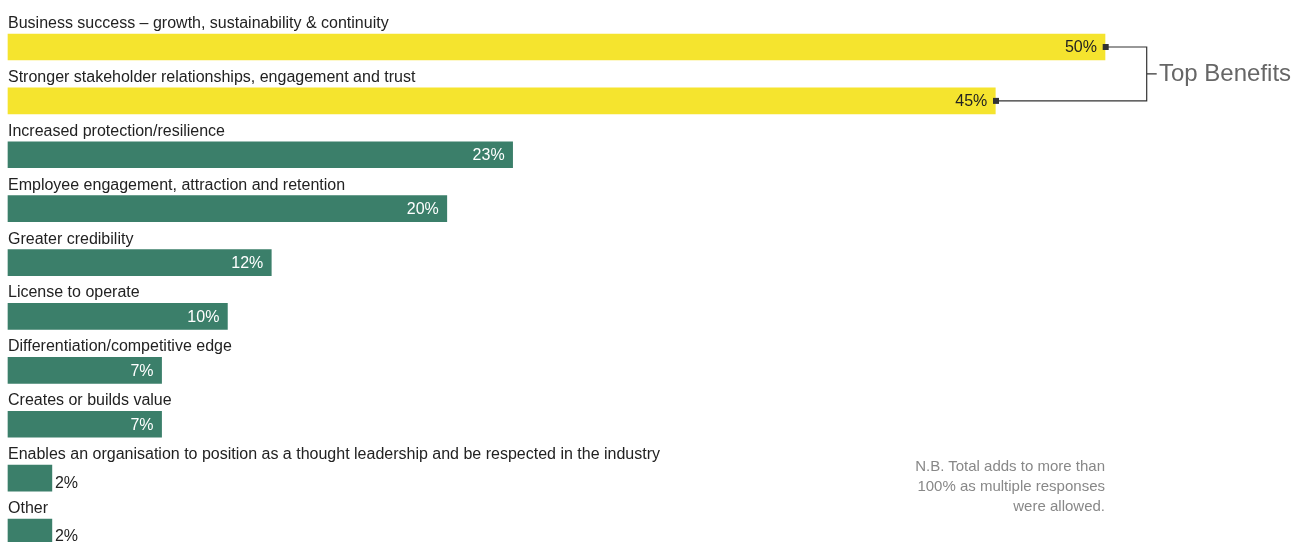 The height and width of the screenshot is (542, 1296). Describe the element at coordinates (177, 184) in the screenshot. I see `y-tick-label: Employee engagement, attraction and retention` at that location.